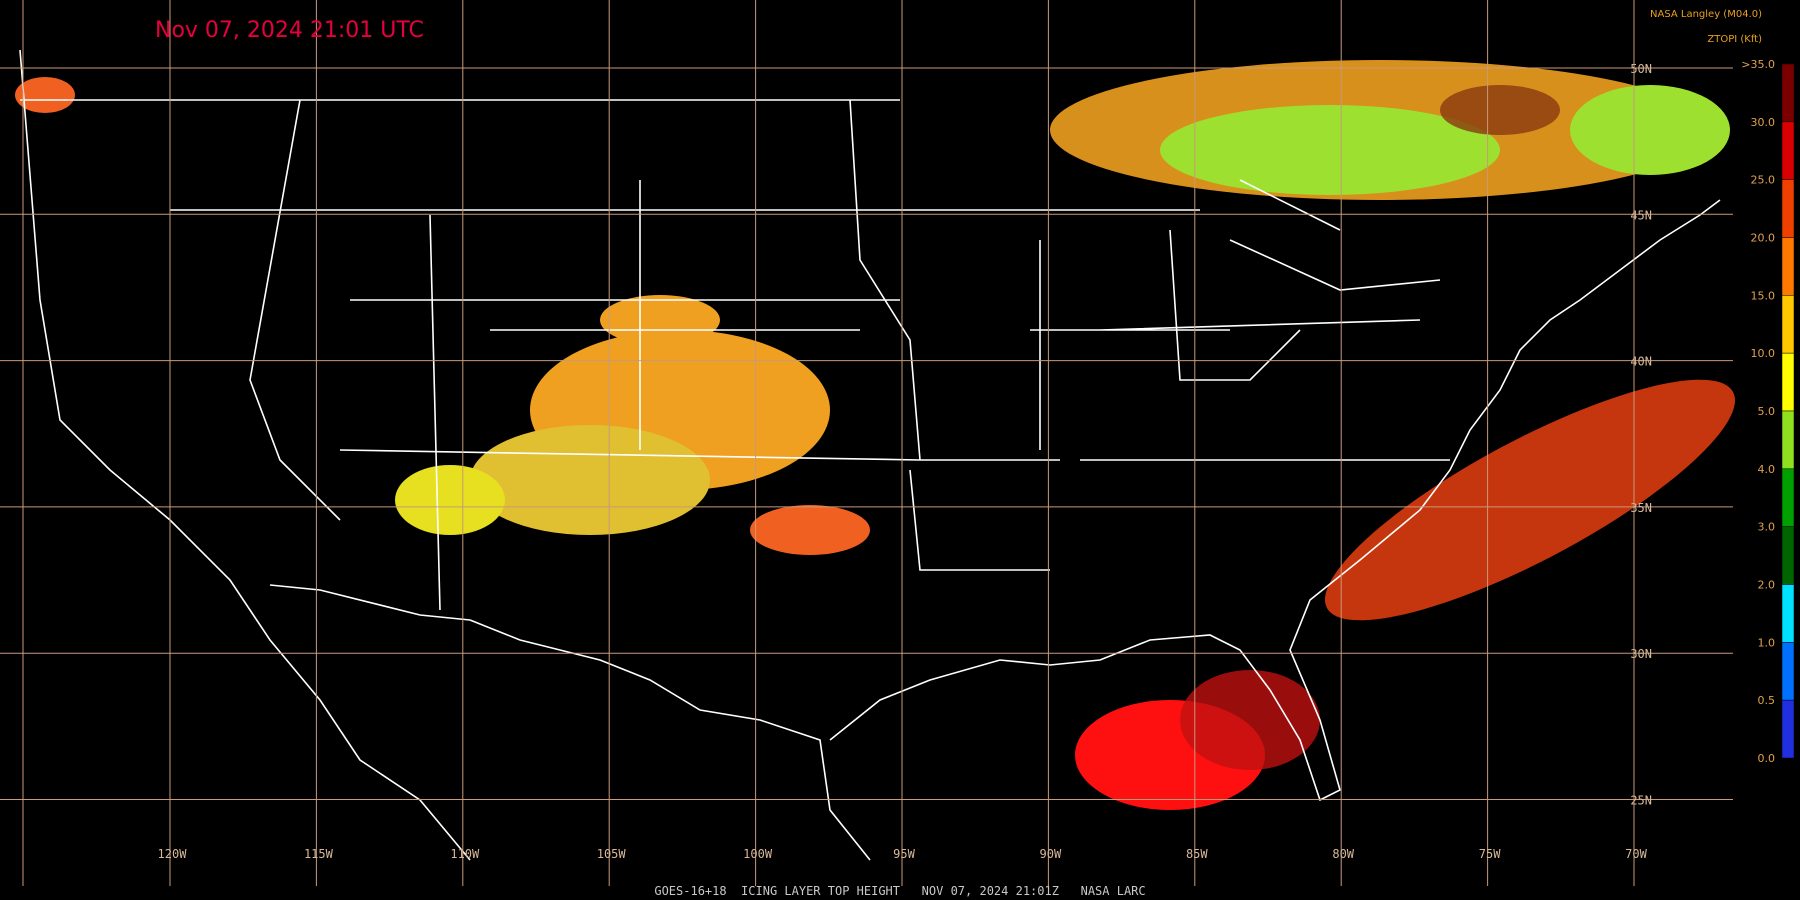 The height and width of the screenshot is (900, 1800). Describe the element at coordinates (1758, 64) in the screenshot. I see `colorbar-label: >35.0` at that location.